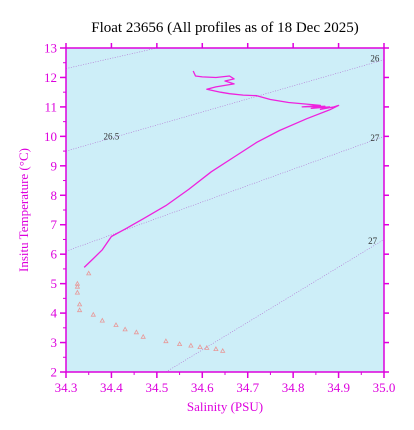 The image size is (414, 430). Describe the element at coordinates (66, 387) in the screenshot. I see `x-tick-label: 34.3` at that location.